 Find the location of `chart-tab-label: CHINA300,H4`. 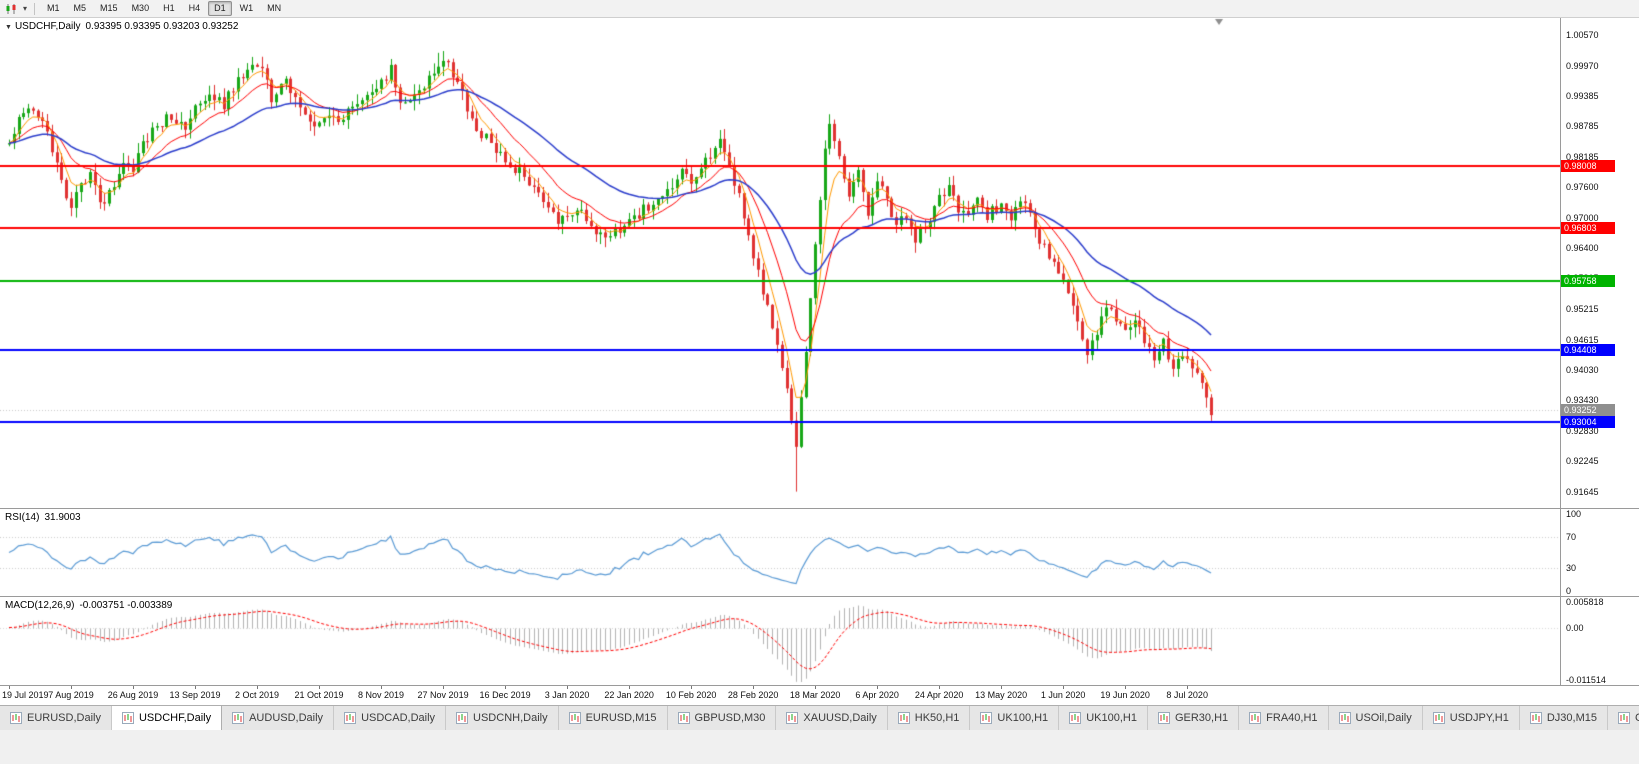

chart-tab-label: CHINA300,H4 is located at coordinates (1637, 718).